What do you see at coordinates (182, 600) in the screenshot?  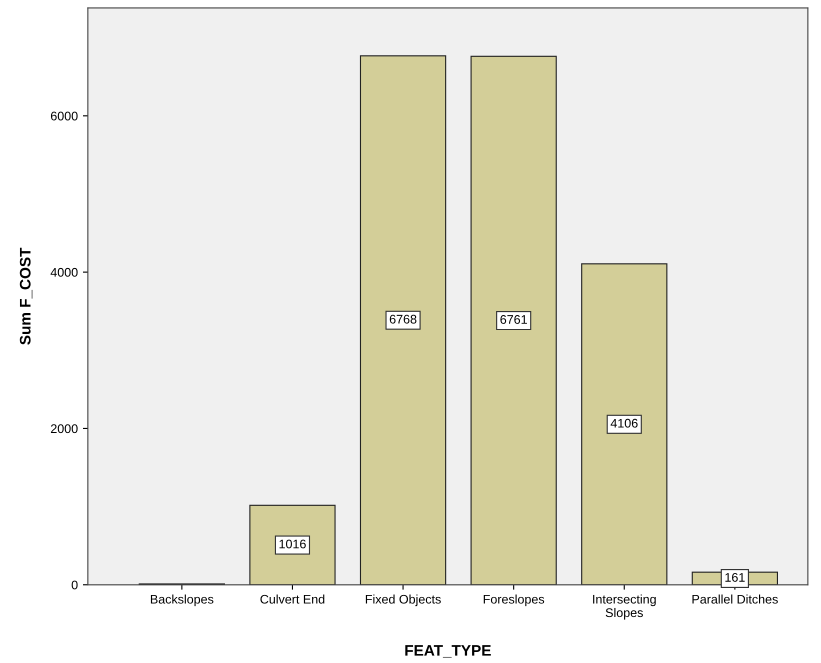 I see `x-tick-label: Backslopes` at bounding box center [182, 600].